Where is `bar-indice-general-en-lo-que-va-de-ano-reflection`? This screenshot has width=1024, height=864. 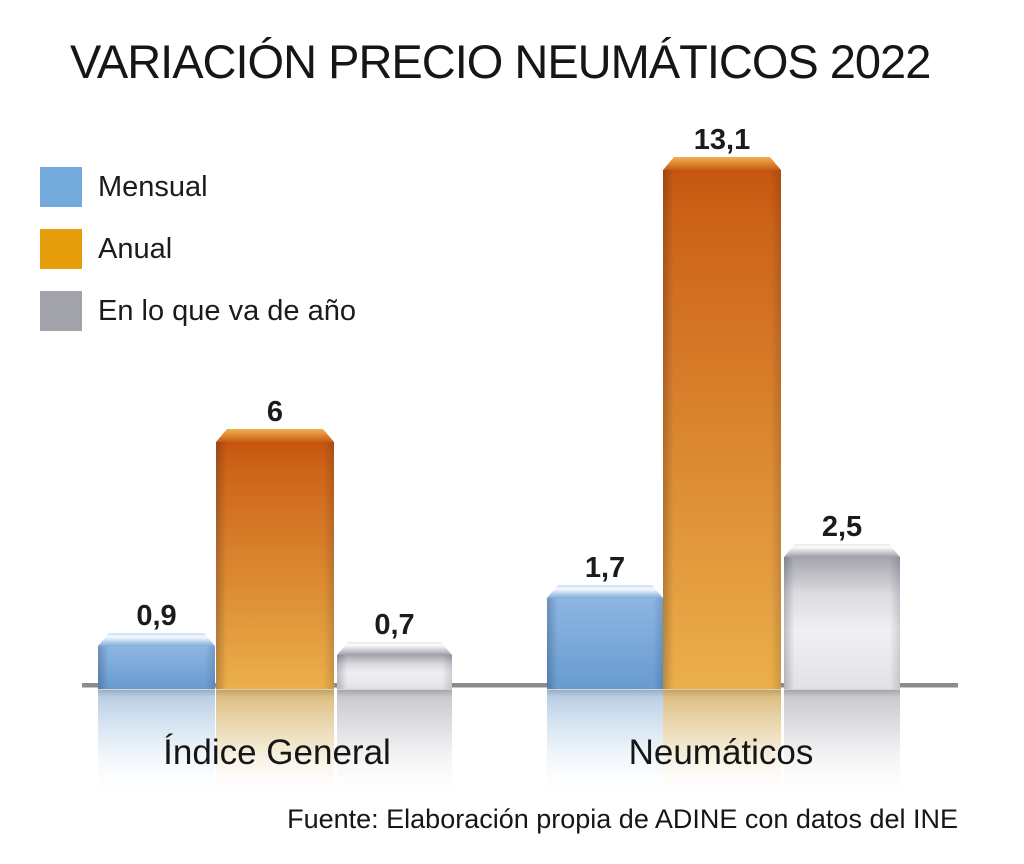 bar-indice-general-en-lo-que-va-de-ano-reflection is located at coordinates (394, 744).